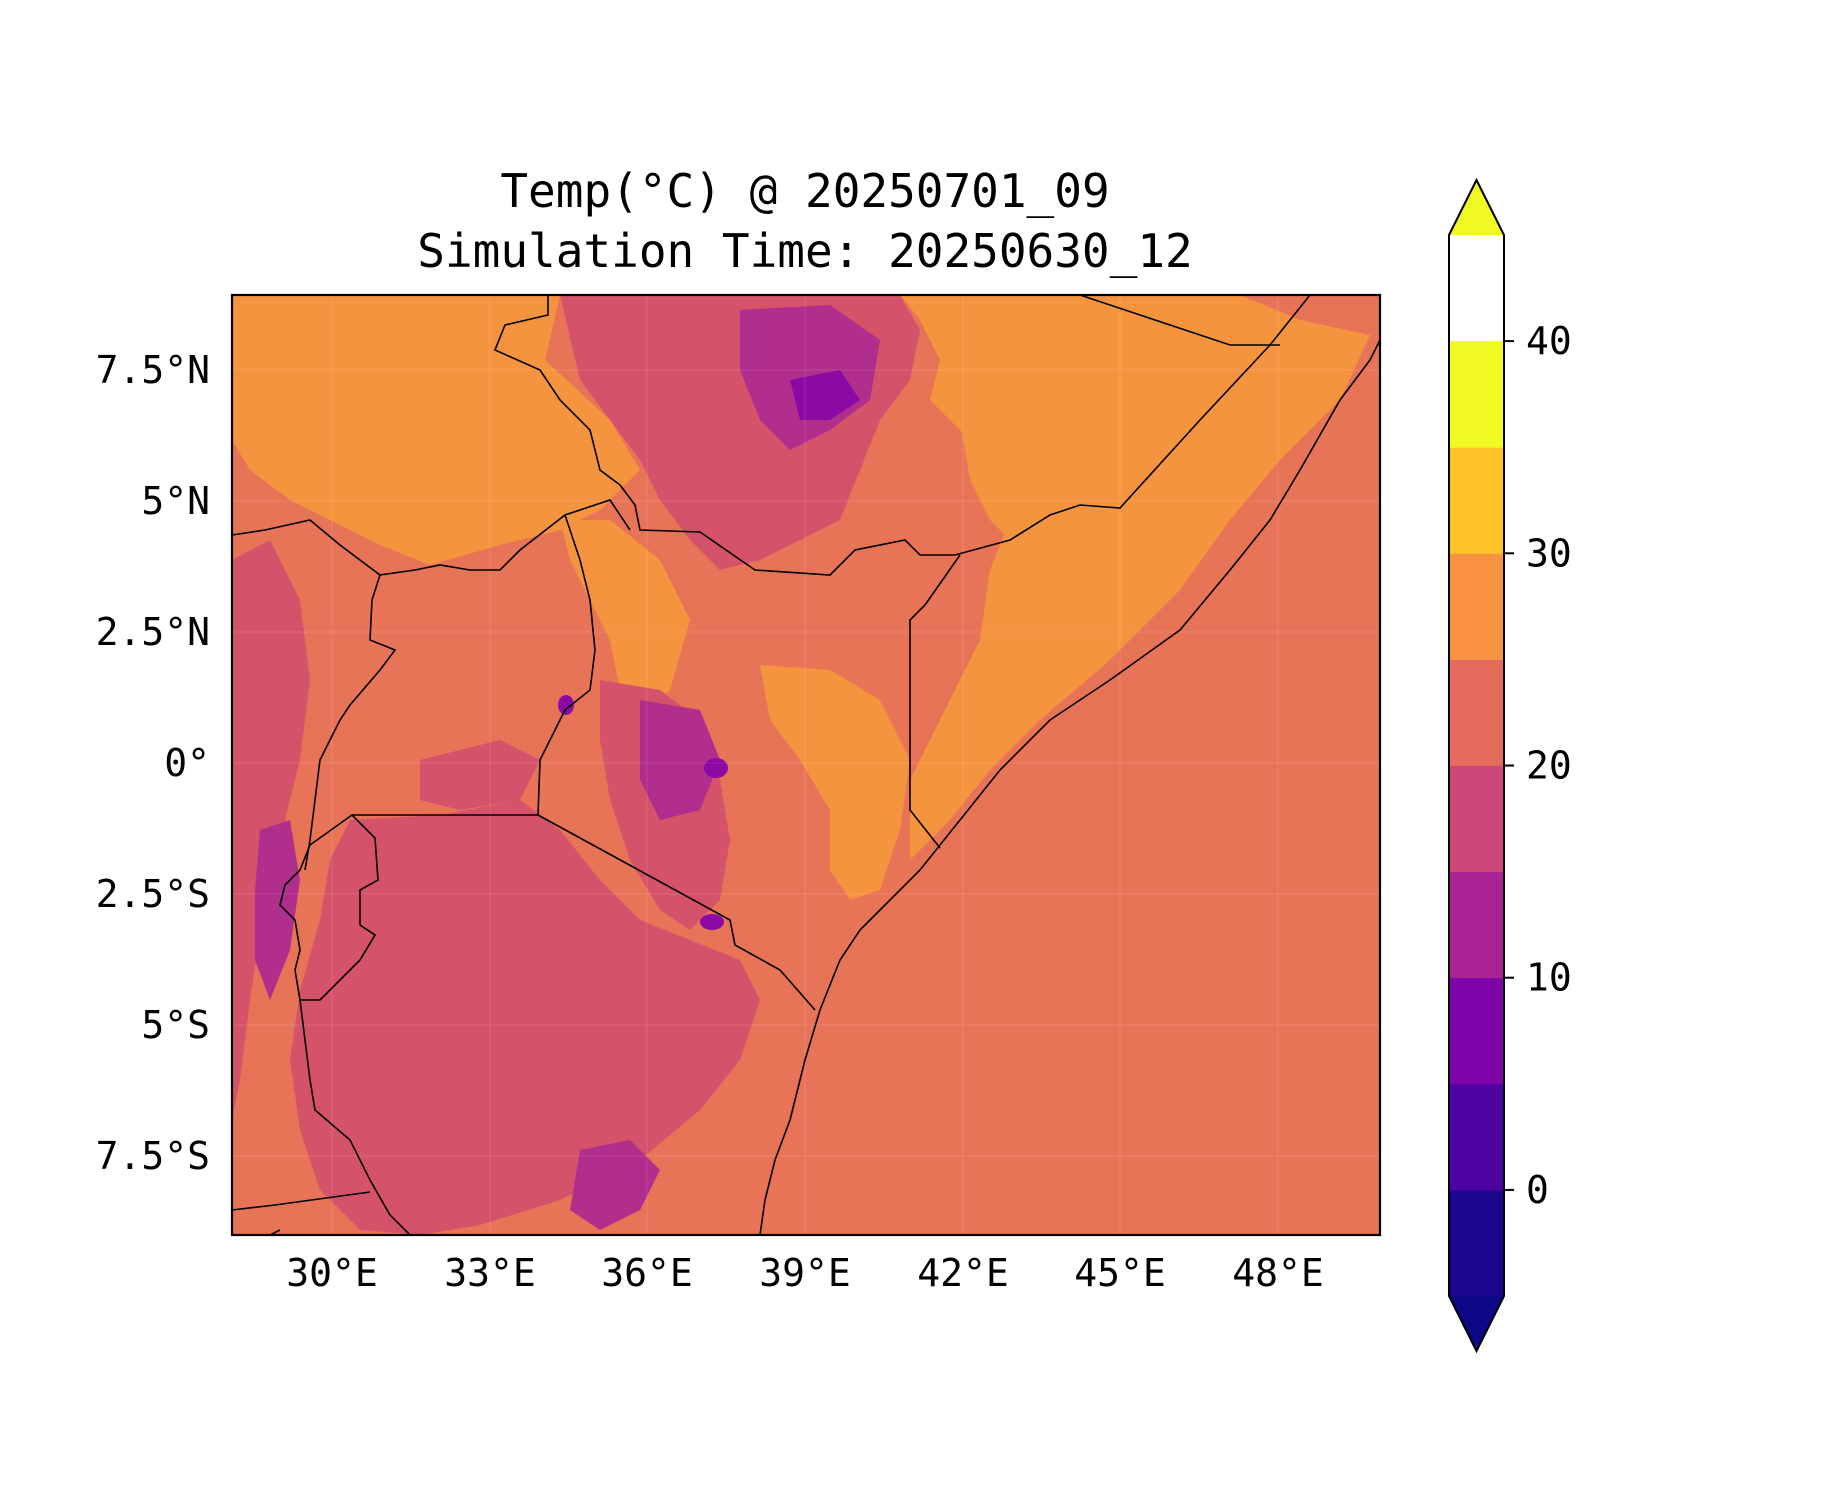 The height and width of the screenshot is (1500, 1833). What do you see at coordinates (566, 705) in the screenshot?
I see `field-10-15-elgon` at bounding box center [566, 705].